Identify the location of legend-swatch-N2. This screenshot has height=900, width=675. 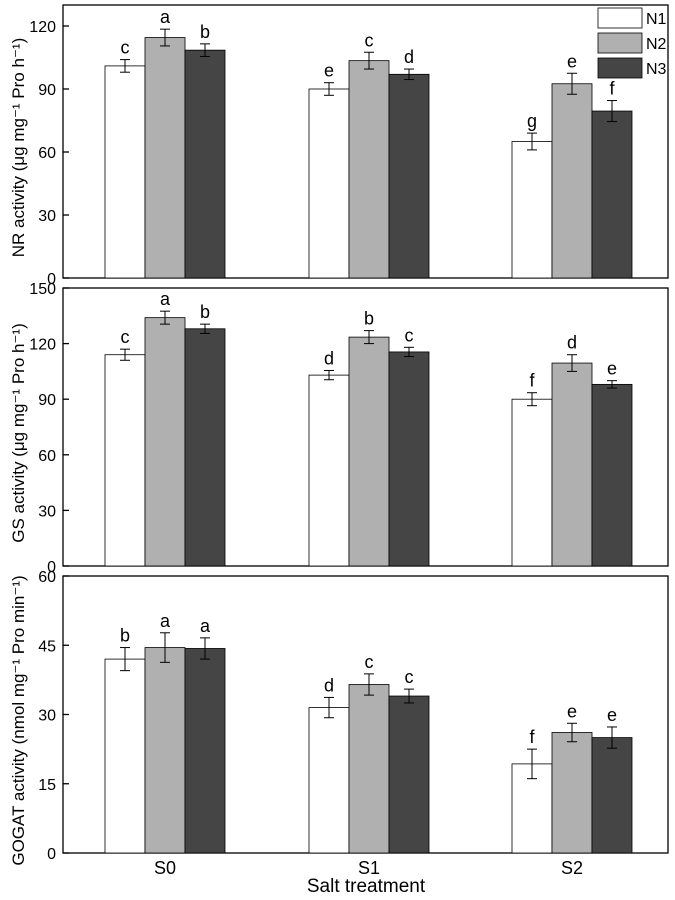
(620, 43).